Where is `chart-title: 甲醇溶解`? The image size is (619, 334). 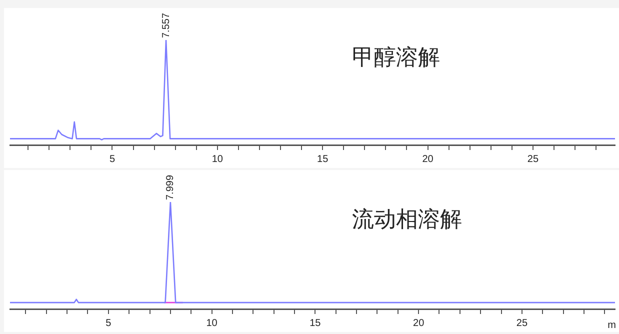 chart-title: 甲醇溶解 is located at coordinates (396, 58).